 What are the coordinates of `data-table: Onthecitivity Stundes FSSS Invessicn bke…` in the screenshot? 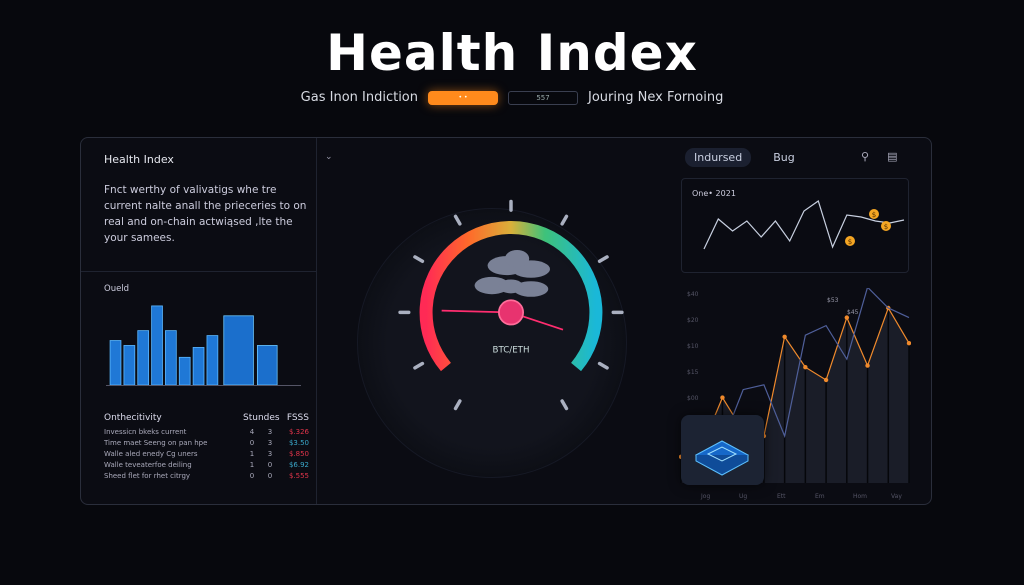 It's located at (206, 447).